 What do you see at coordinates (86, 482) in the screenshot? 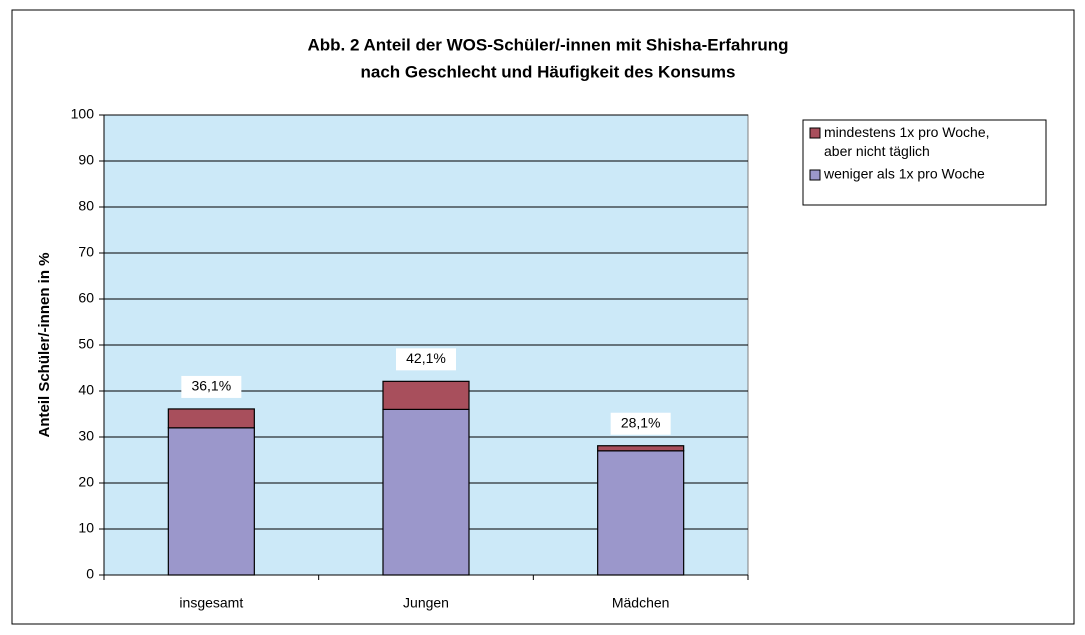
I see `y-tick-label: 20` at bounding box center [86, 482].